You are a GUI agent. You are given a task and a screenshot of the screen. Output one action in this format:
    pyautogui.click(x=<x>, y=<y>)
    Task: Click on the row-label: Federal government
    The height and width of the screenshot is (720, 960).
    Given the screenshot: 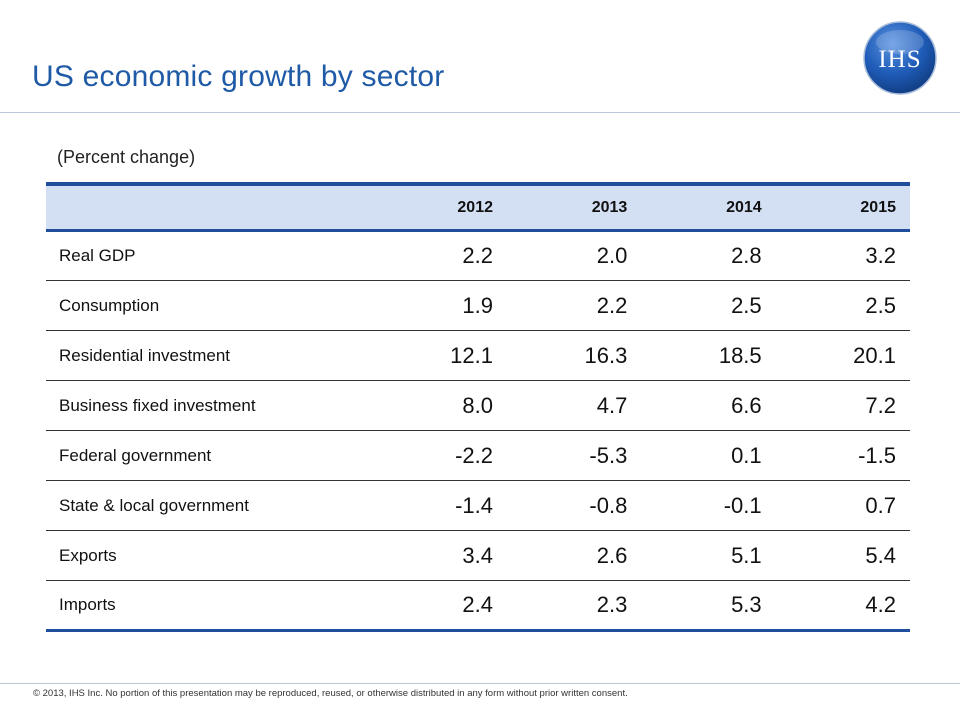 What is the action you would take?
    pyautogui.click(x=135, y=455)
    